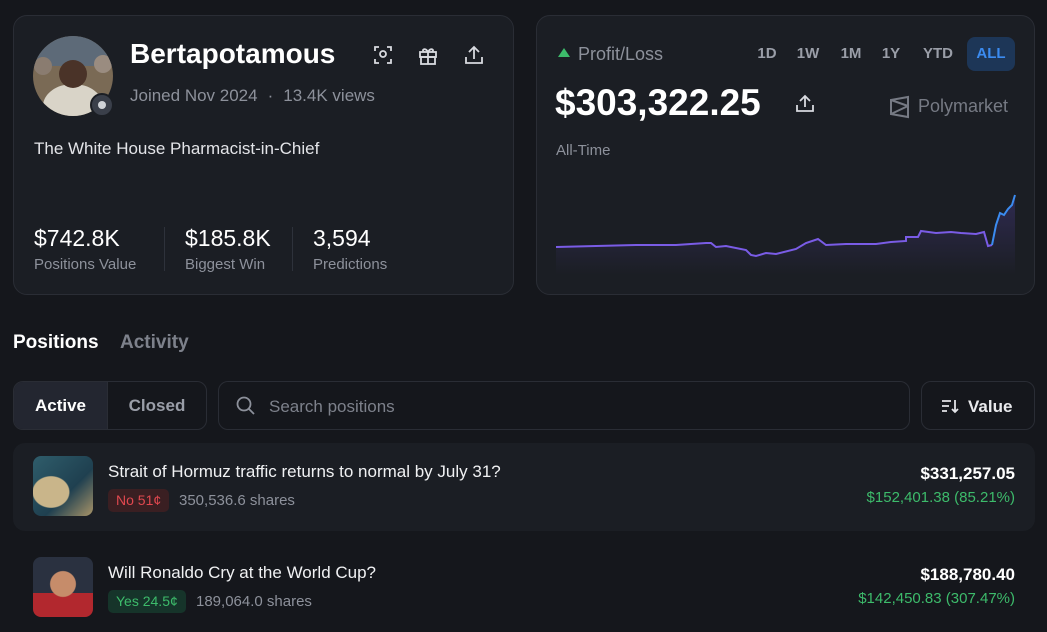 This screenshot has height=632, width=1047. I want to click on search-box, so click(564, 405).